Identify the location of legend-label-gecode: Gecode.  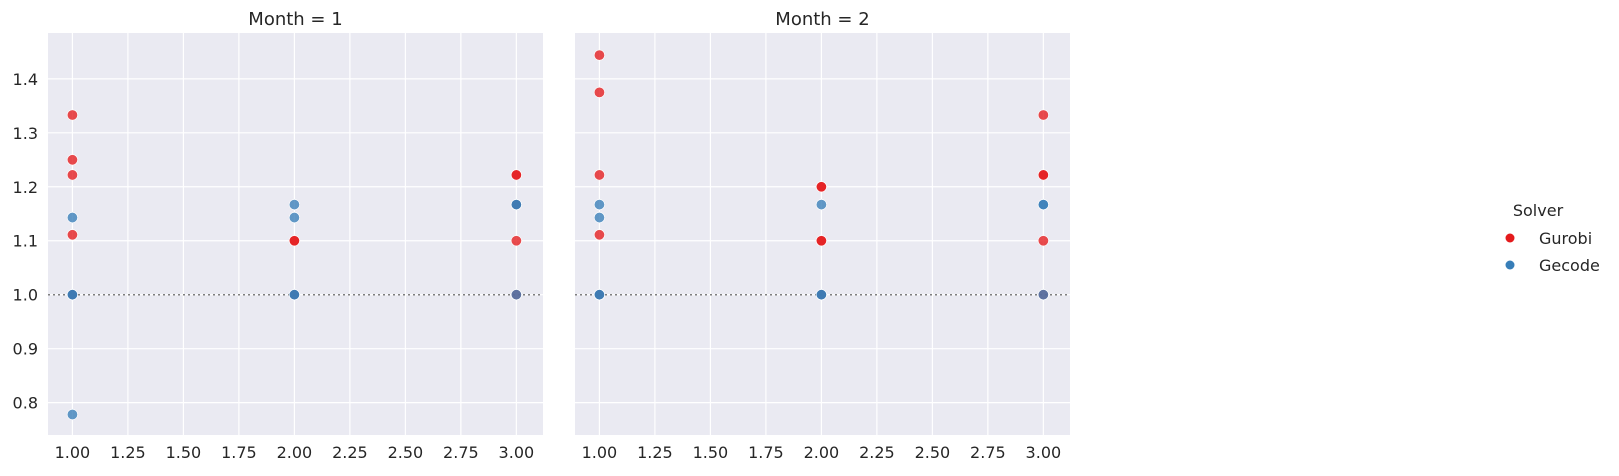
(1569, 265).